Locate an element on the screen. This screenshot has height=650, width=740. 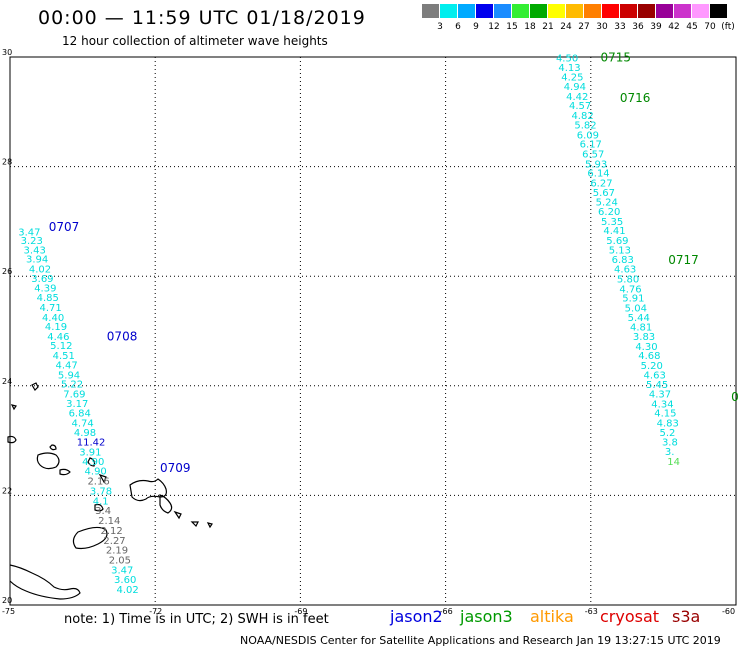
wave-height-value: 4.25 is located at coordinates (572, 78).